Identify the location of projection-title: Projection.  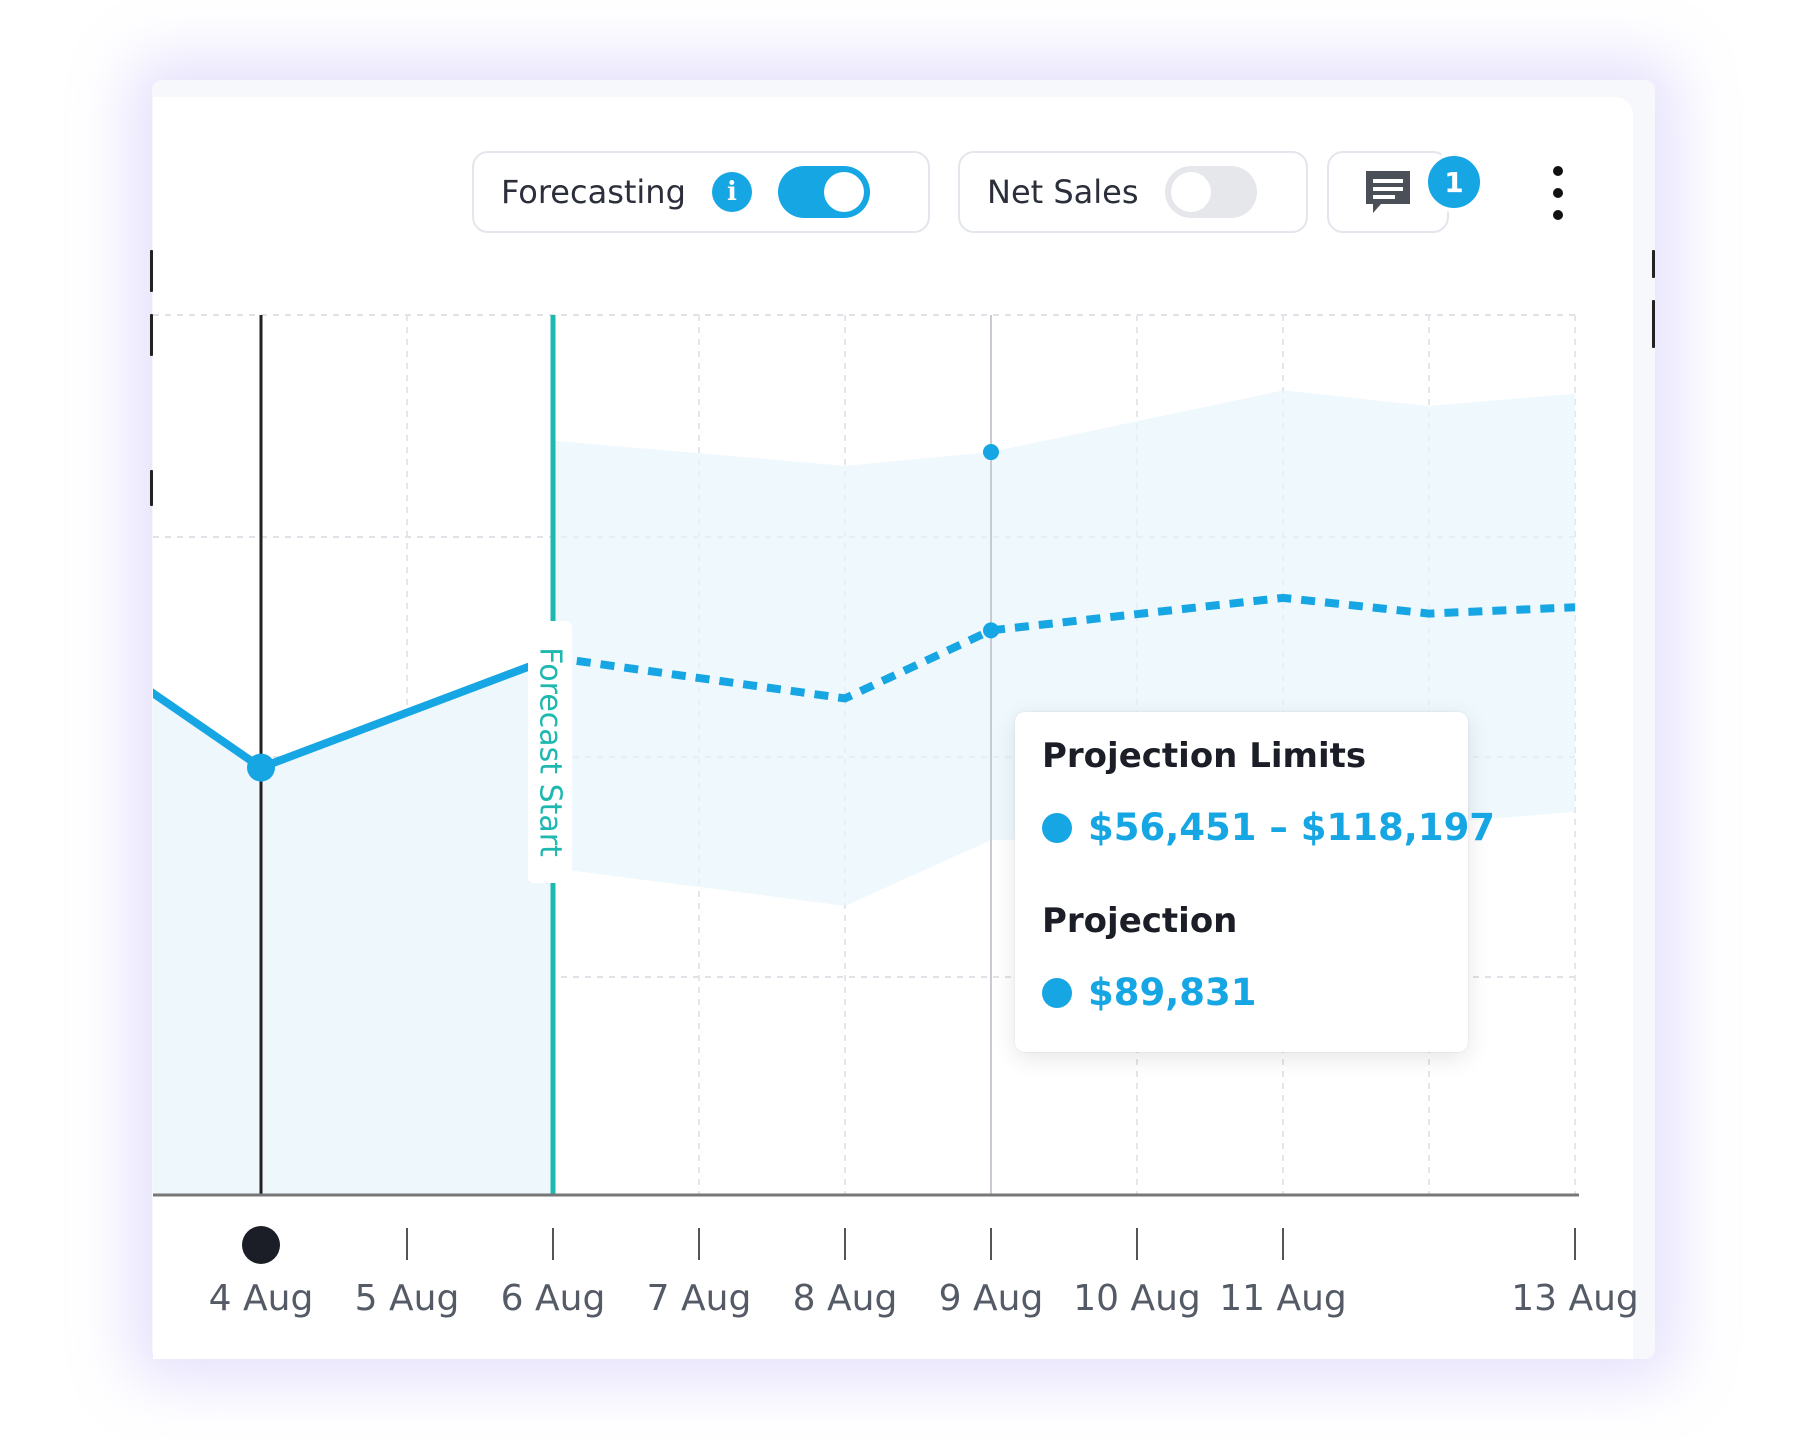
(1140, 921).